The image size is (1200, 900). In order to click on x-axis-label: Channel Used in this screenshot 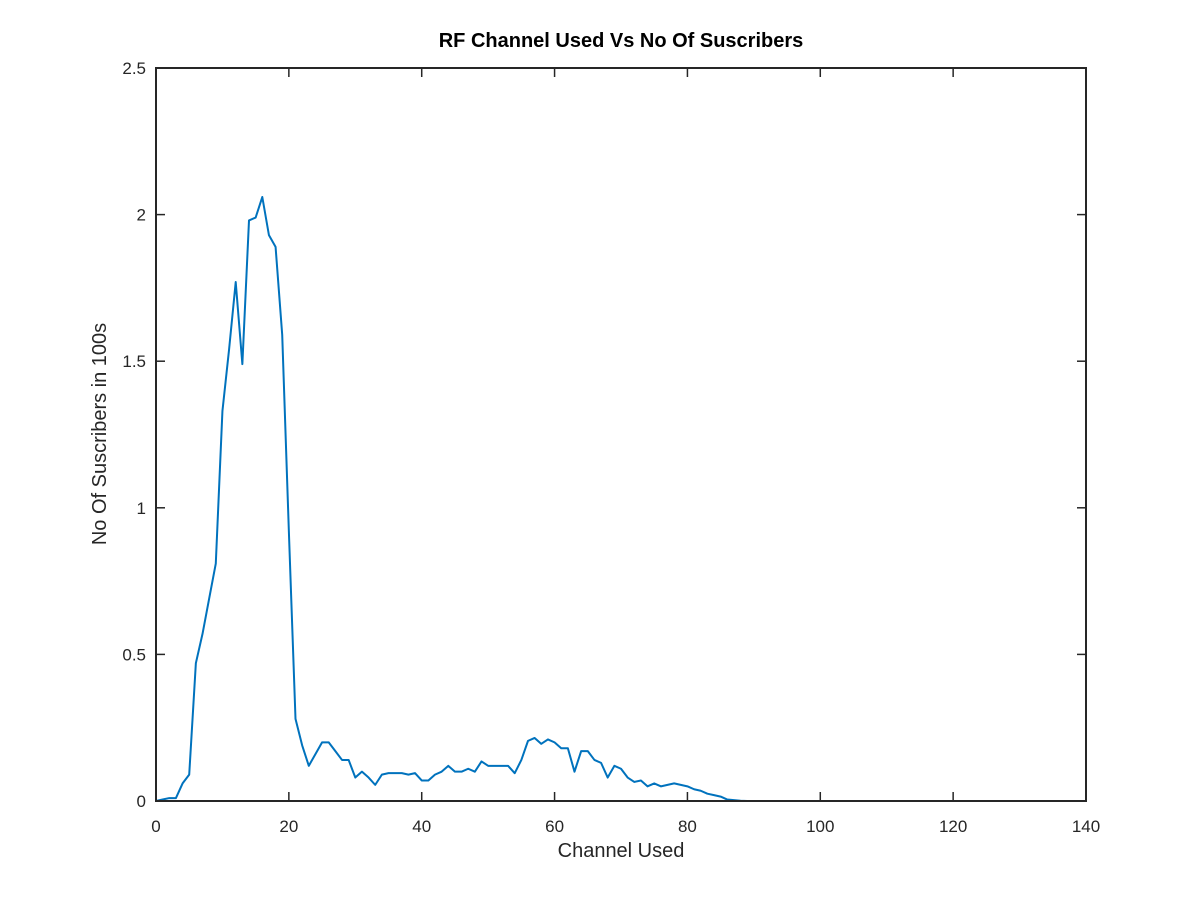, I will do `click(621, 851)`.